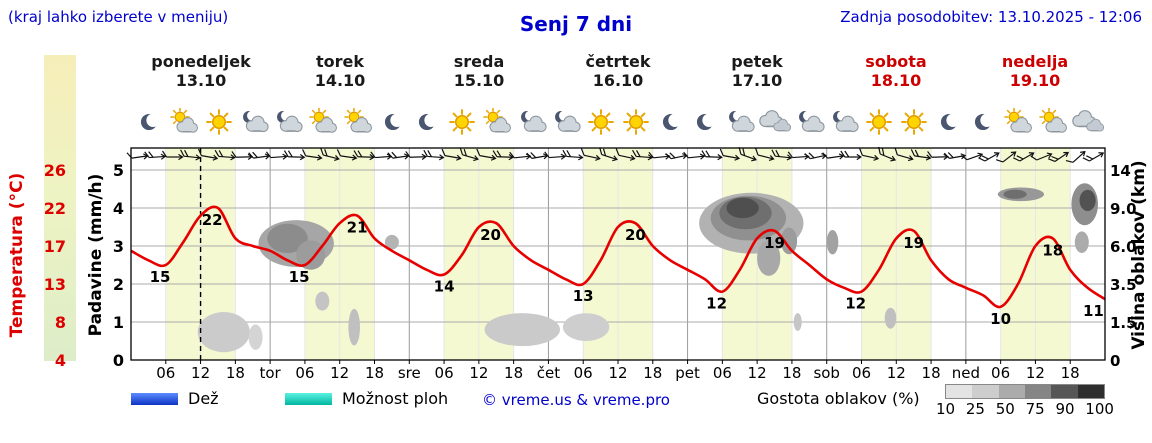  Describe the element at coordinates (896, 71) in the screenshot. I see `day-header: sobota 18.10` at that location.